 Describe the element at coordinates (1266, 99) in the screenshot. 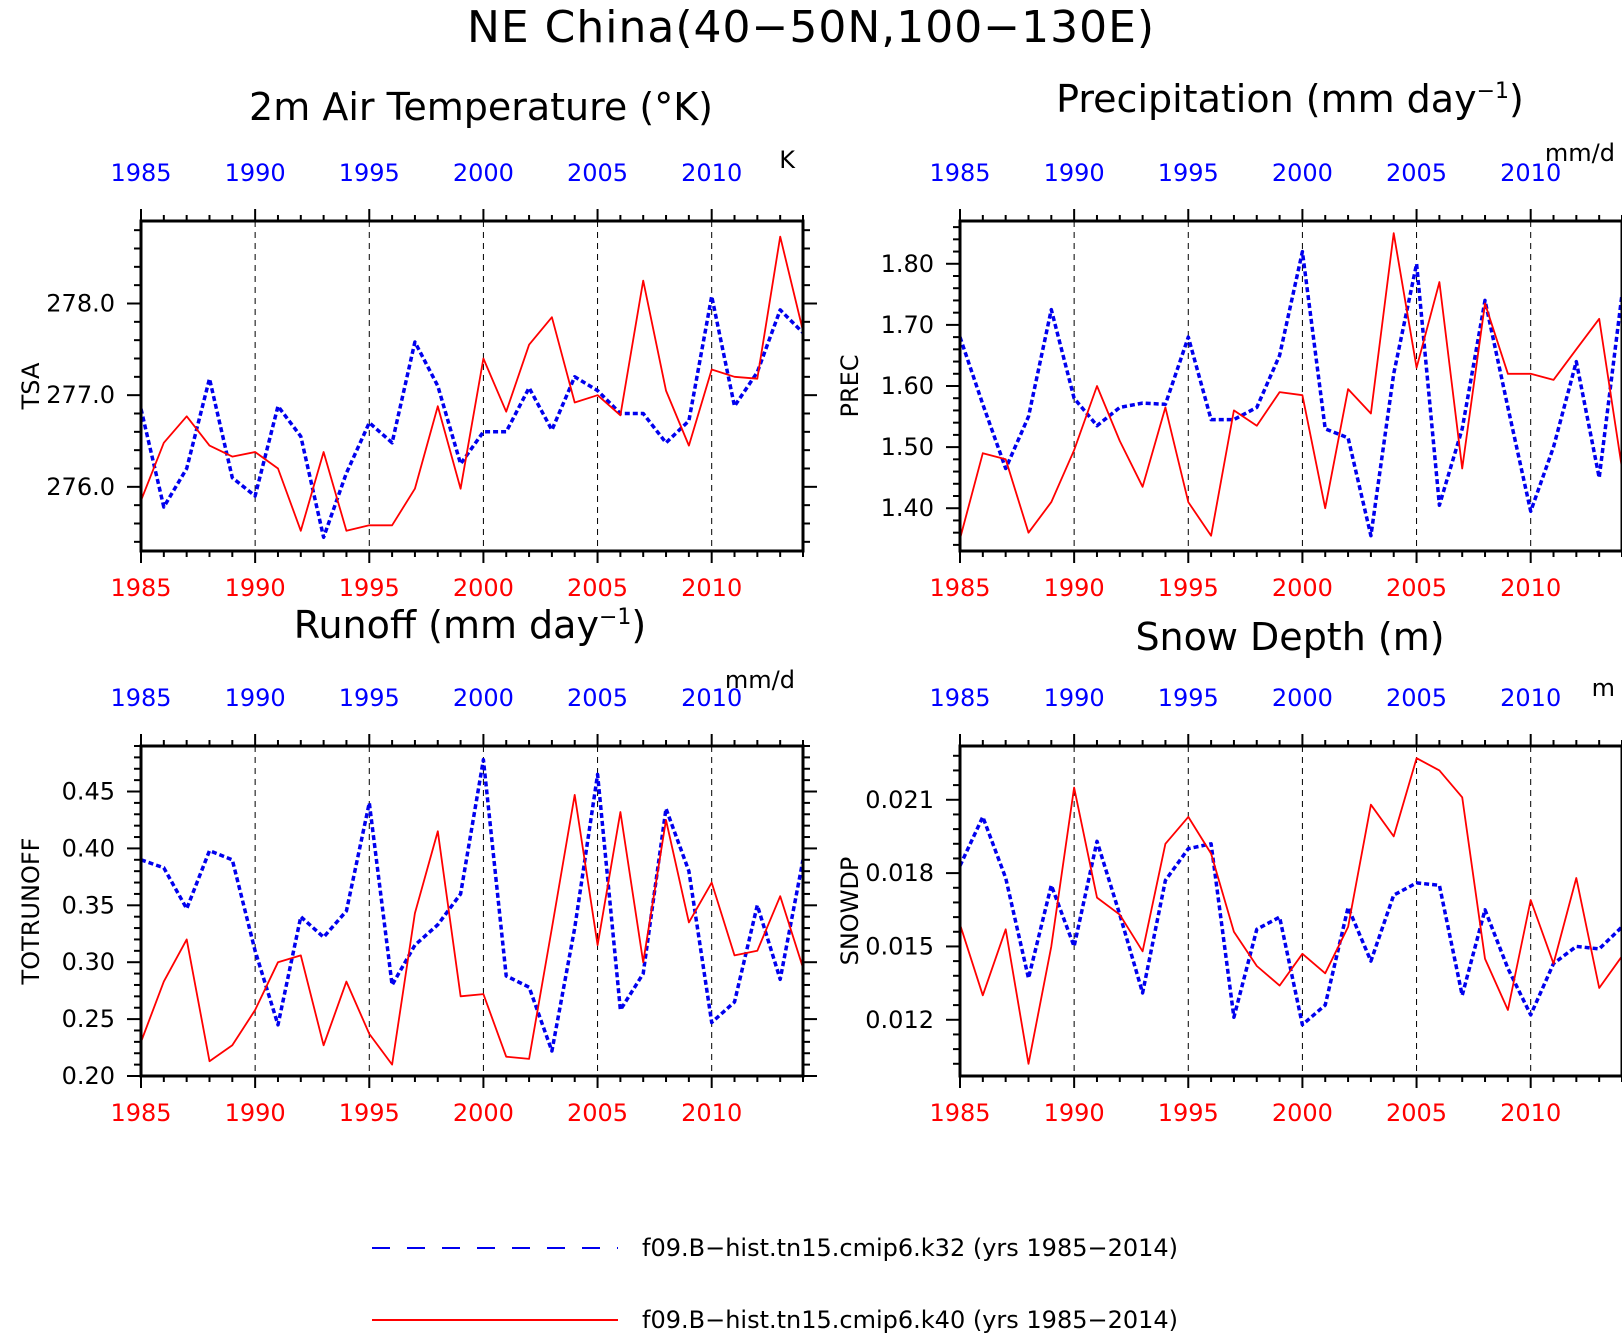

I see `panel-title-text: Precipitation (mm day` at that location.